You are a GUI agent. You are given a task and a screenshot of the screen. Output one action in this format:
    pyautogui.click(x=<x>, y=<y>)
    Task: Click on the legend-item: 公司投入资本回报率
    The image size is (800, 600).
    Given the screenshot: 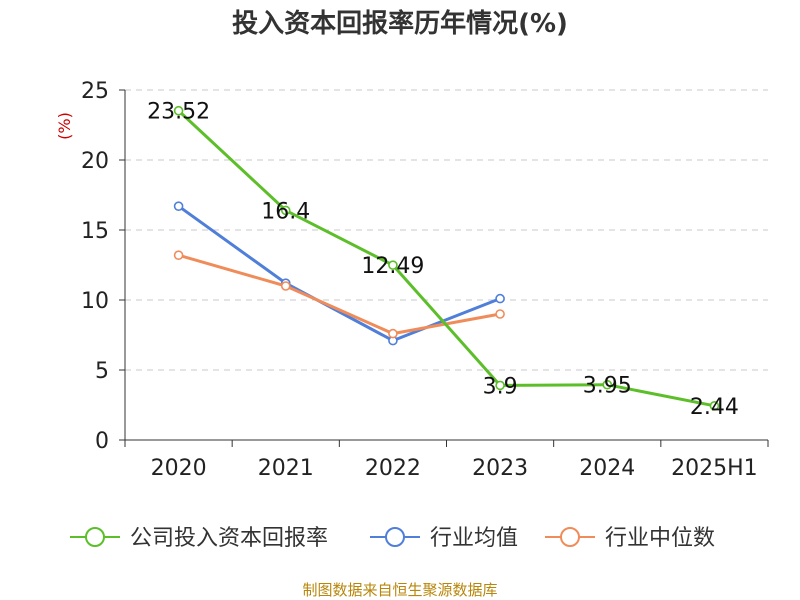 What is the action you would take?
    pyautogui.click(x=199, y=538)
    